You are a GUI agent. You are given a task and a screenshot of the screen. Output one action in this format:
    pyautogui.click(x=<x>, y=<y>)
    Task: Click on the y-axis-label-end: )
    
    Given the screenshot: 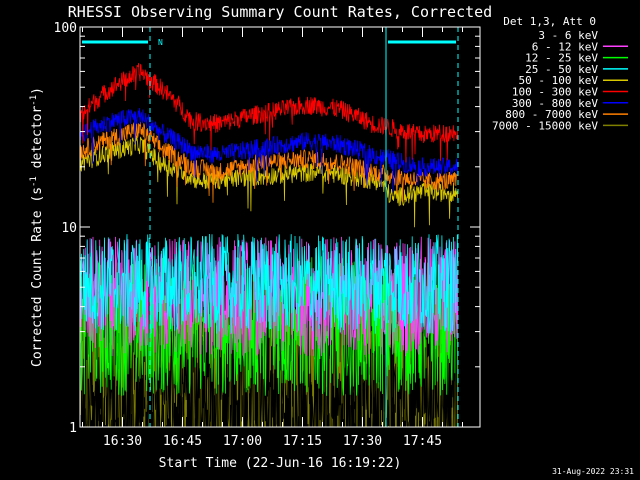 What is the action you would take?
    pyautogui.click(x=37, y=91)
    